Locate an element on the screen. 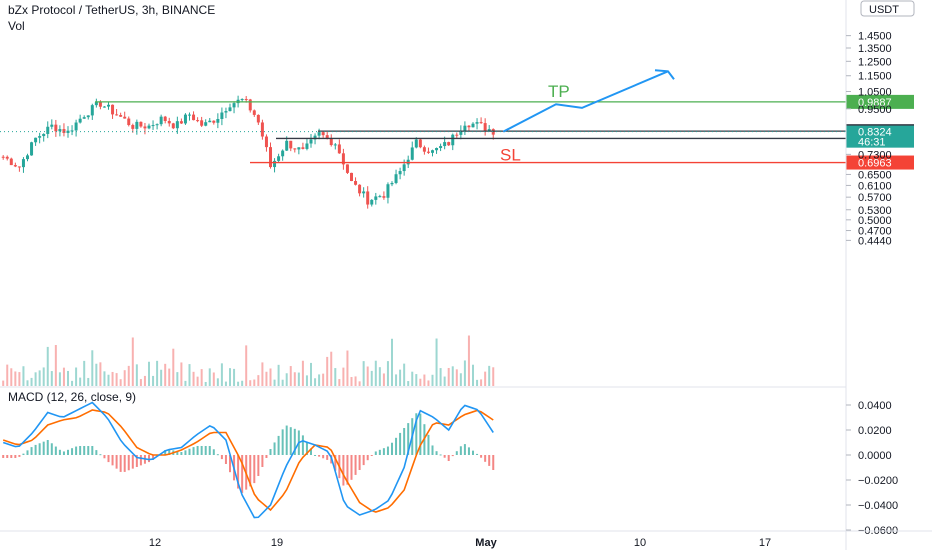 This screenshot has height=550, width=932. price-tick-label: 0.4440 is located at coordinates (875, 241).